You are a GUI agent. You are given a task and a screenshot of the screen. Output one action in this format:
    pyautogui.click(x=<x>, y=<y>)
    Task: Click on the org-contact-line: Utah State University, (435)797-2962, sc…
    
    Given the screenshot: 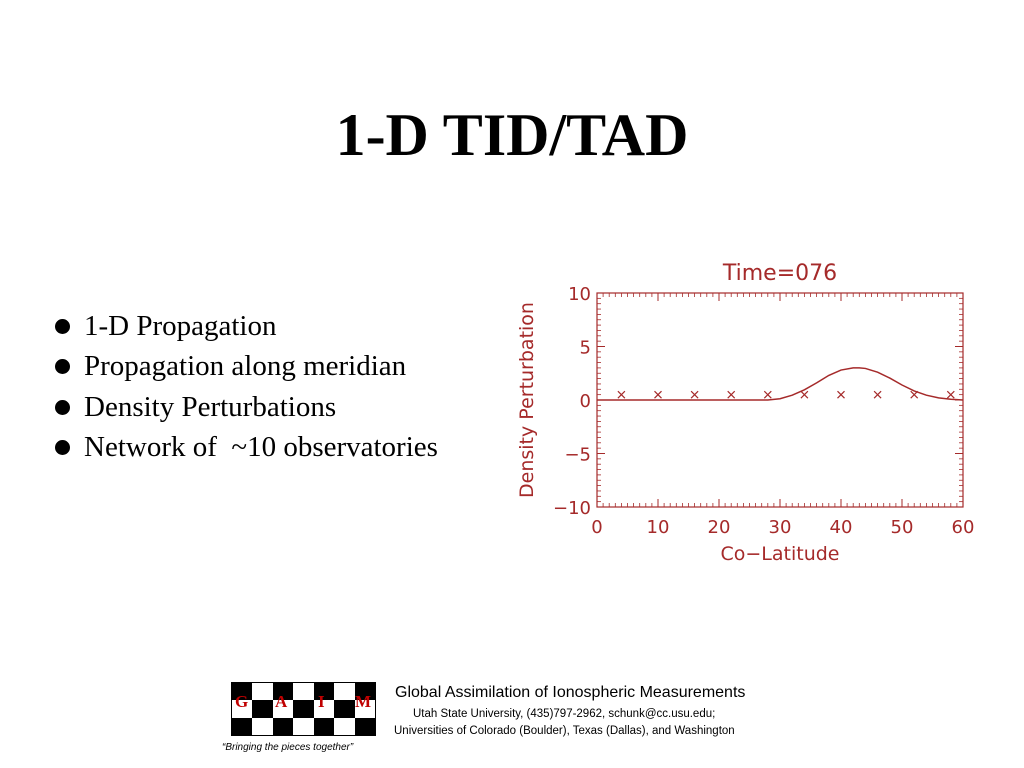 What is the action you would take?
    pyautogui.click(x=564, y=714)
    